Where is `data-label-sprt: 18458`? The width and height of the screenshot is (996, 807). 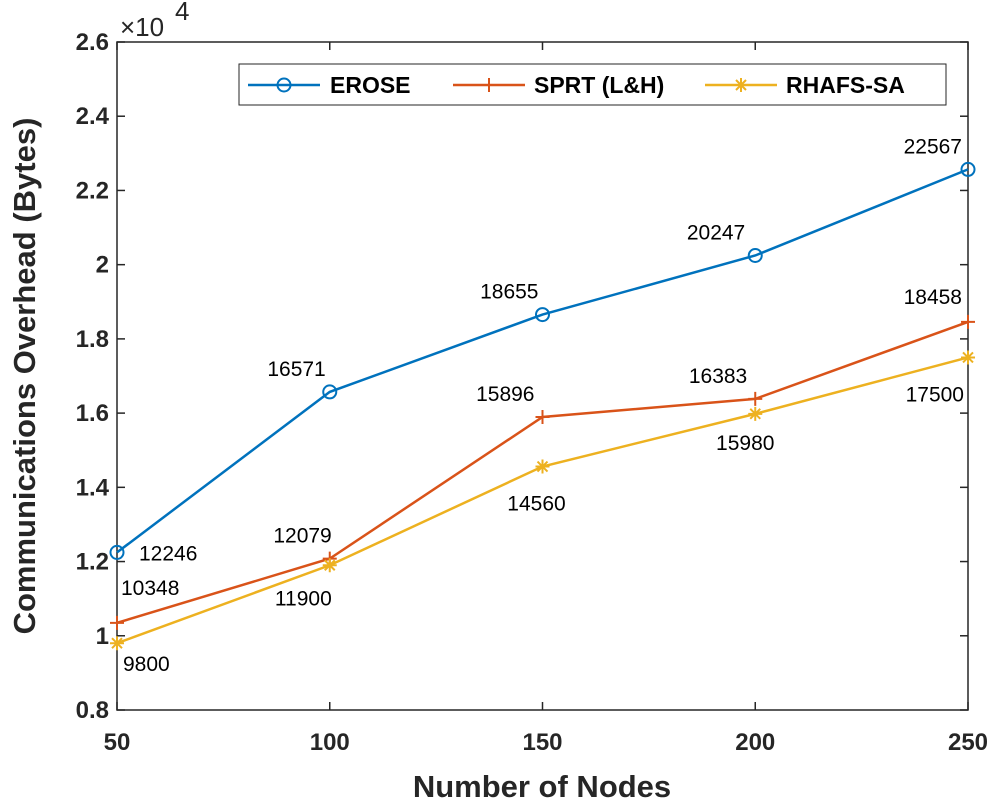
data-label-sprt: 18458 is located at coordinates (933, 297).